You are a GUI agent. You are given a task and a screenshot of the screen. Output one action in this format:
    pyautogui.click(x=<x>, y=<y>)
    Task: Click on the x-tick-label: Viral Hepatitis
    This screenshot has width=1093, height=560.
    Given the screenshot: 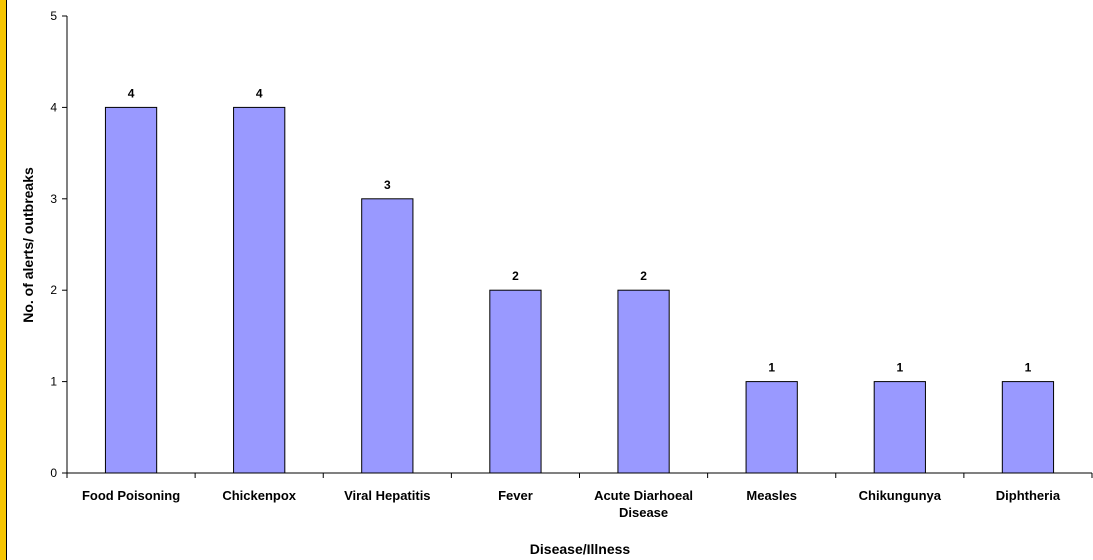 What is the action you would take?
    pyautogui.click(x=387, y=495)
    